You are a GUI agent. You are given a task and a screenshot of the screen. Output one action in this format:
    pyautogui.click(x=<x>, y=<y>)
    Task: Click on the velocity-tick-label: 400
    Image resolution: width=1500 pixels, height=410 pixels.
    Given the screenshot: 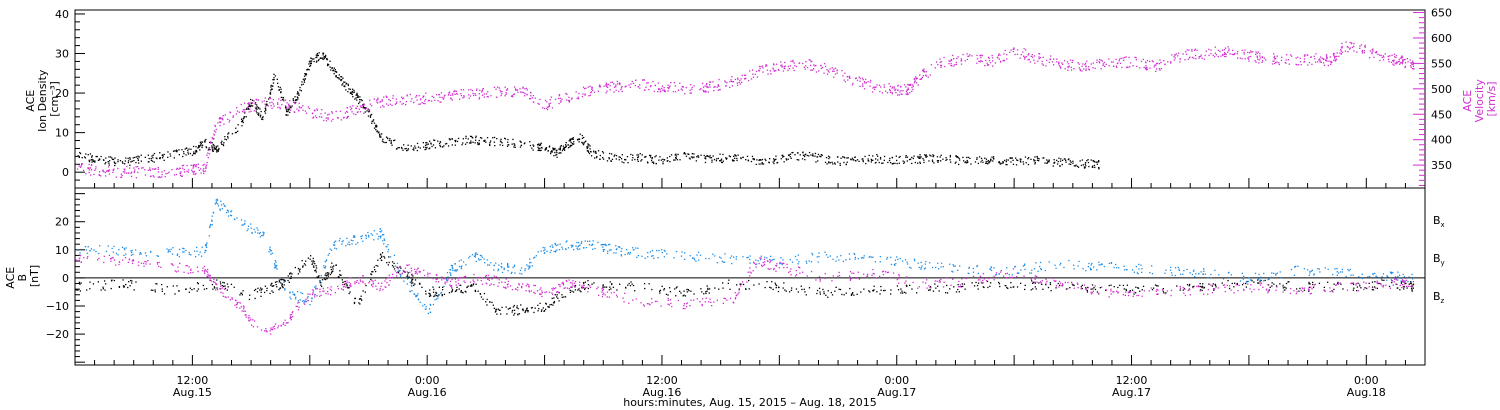 What is the action you would take?
    pyautogui.click(x=1441, y=140)
    